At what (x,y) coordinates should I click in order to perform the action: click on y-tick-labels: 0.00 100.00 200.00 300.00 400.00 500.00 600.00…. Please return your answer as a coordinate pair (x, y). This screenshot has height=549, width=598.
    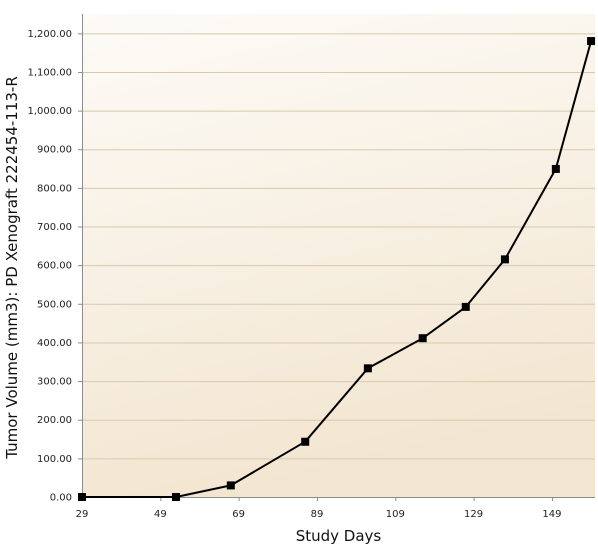
    Looking at the image, I should click on (49, 266).